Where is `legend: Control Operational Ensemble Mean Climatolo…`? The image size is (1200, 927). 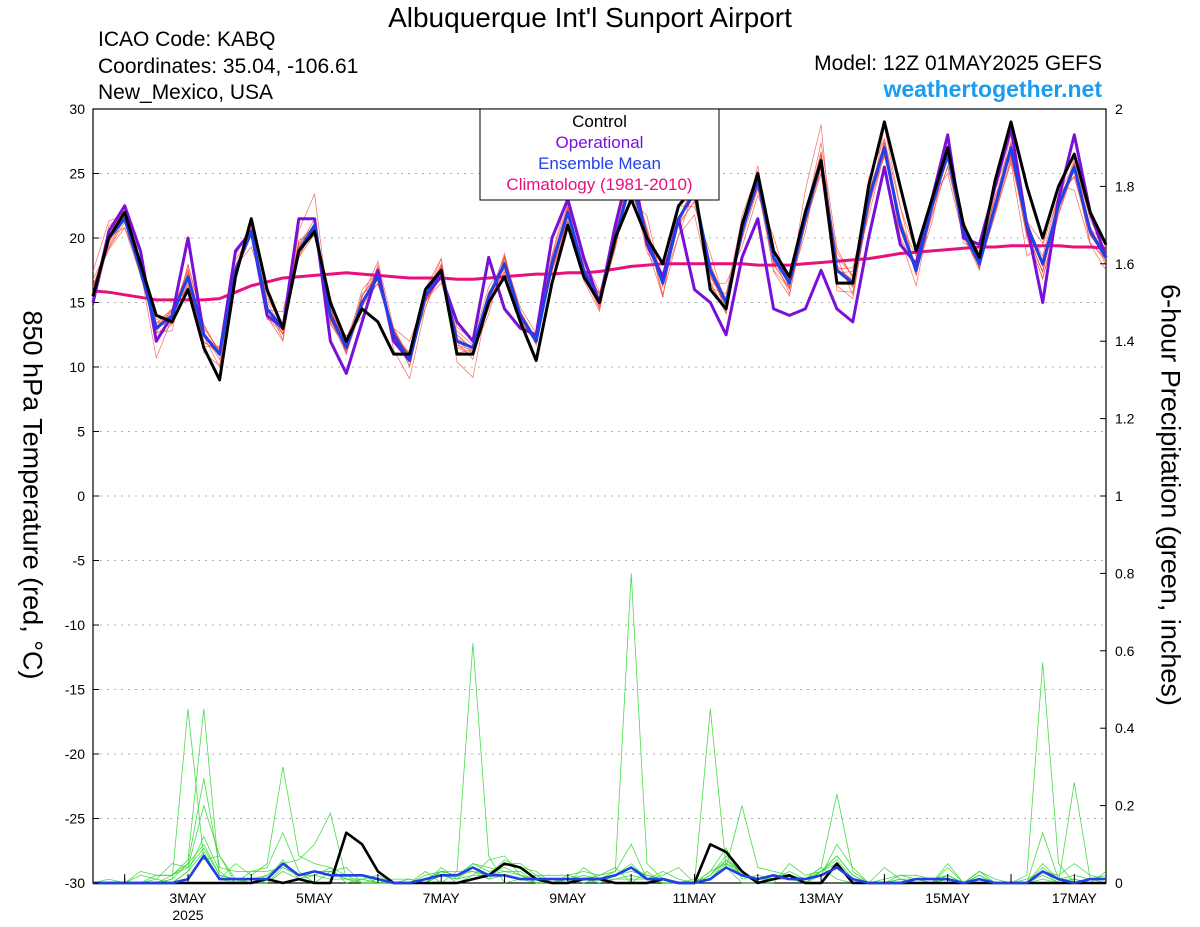 legend: Control Operational Ensemble Mean Climatolo… is located at coordinates (599, 154).